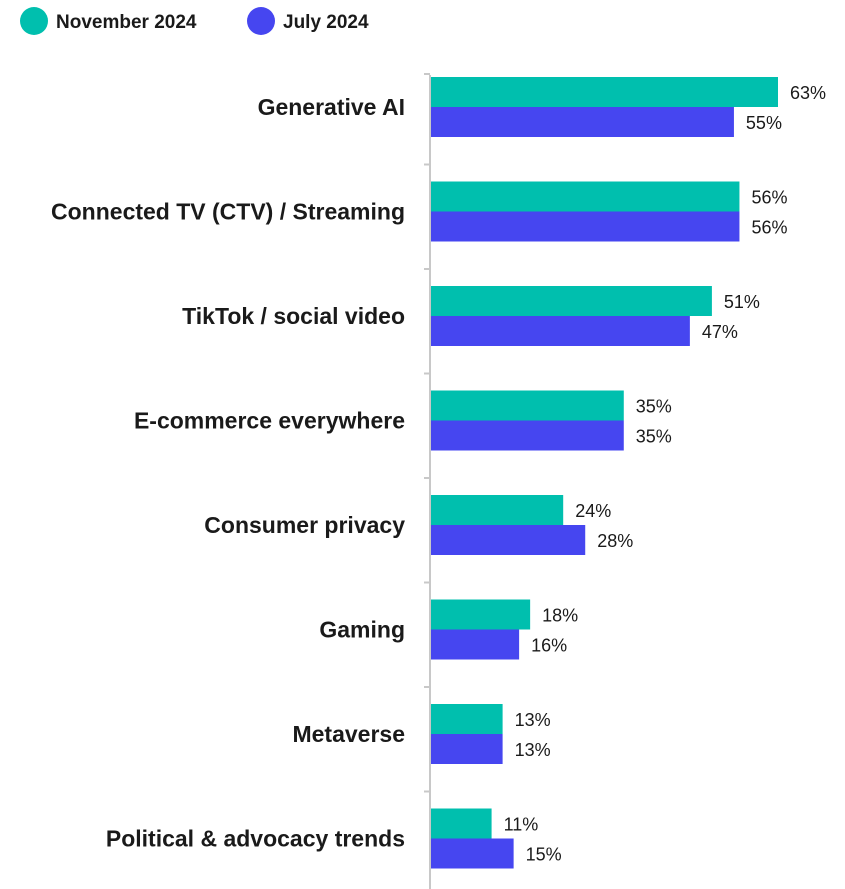  I want to click on bar-july-2024-consumer-privacy, so click(508, 540).